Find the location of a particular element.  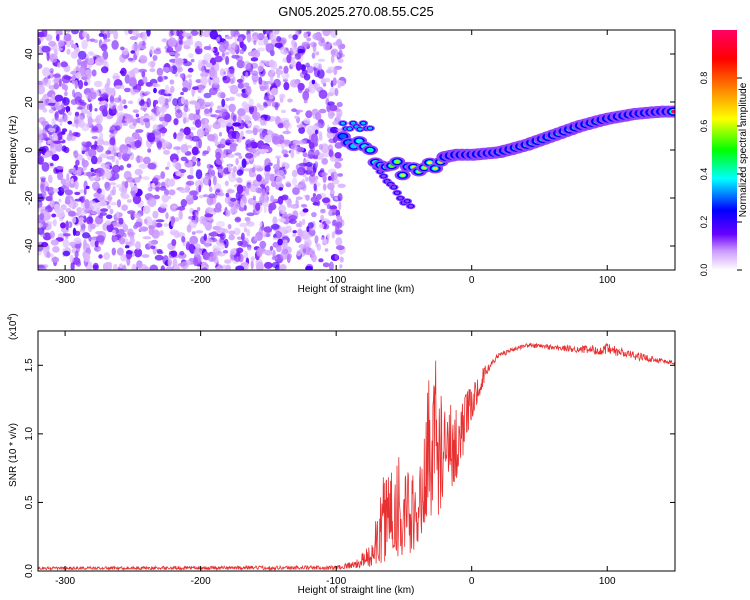

y-tick-label: 1.0 is located at coordinates (29, 433).